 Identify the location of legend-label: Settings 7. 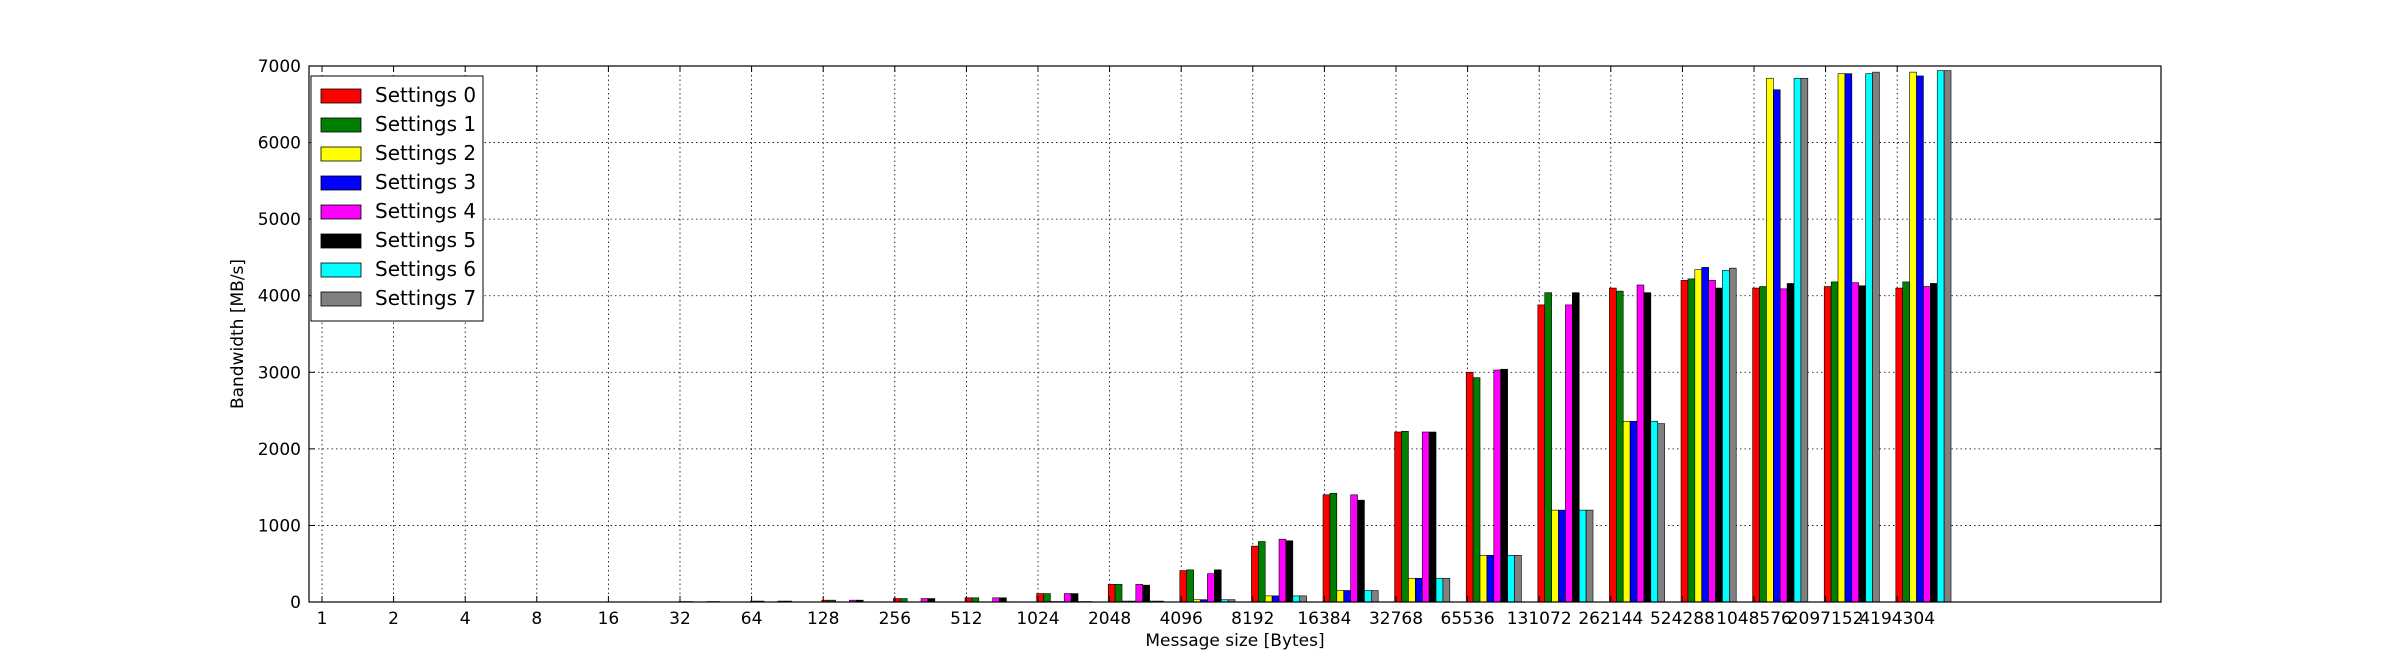
(425, 298).